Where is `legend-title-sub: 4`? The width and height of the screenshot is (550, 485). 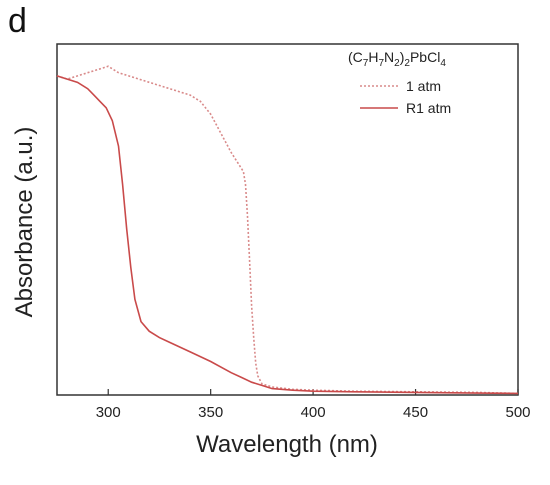
legend-title-sub: 4 is located at coordinates (443, 63).